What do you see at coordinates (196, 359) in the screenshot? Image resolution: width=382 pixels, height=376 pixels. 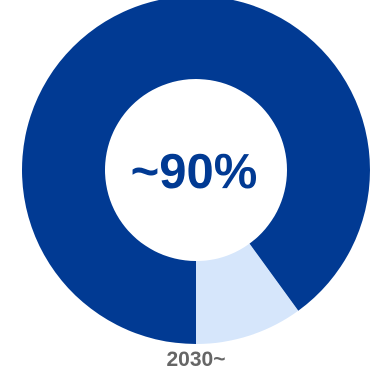 I see `donut-category-label: 2030~` at bounding box center [196, 359].